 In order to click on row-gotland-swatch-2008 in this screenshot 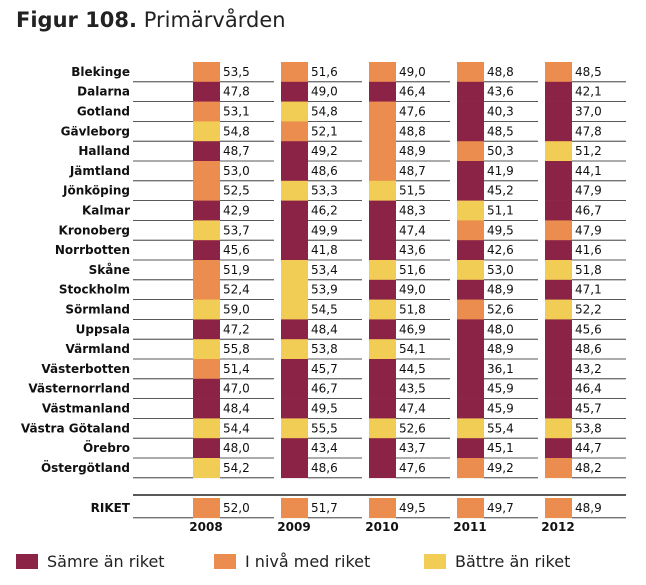, I will do `click(206, 111)`.